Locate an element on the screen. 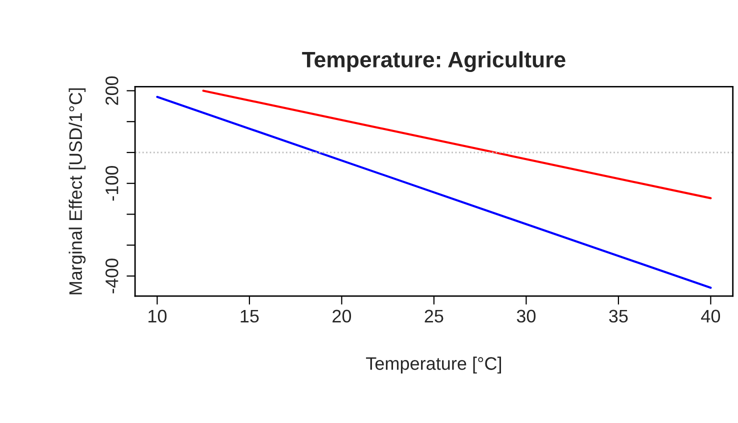 The image size is (738, 423). x-tick-label: 25 is located at coordinates (434, 316).